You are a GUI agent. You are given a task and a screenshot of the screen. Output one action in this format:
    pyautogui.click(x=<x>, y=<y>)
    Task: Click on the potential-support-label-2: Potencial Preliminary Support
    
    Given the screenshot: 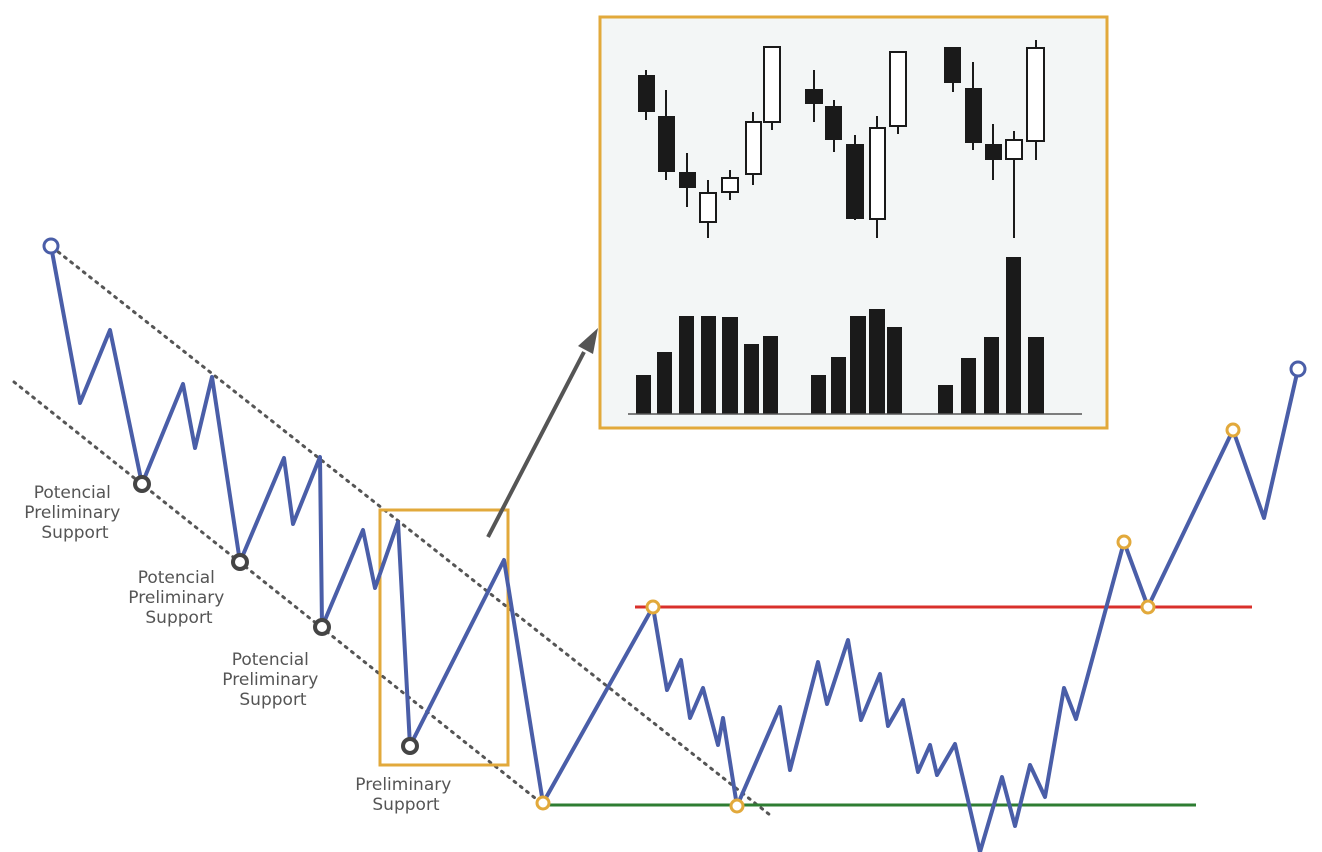 What is the action you would take?
    pyautogui.click(x=178, y=598)
    